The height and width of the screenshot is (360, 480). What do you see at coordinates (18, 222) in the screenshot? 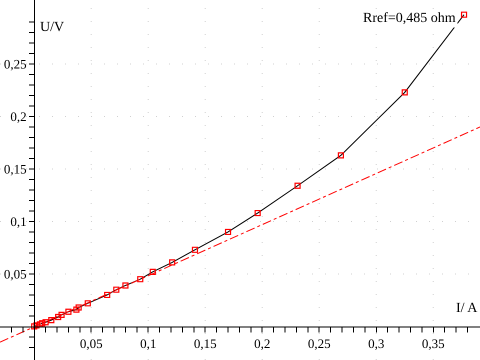
I see `y-tick-label: 0,1` at bounding box center [18, 222].